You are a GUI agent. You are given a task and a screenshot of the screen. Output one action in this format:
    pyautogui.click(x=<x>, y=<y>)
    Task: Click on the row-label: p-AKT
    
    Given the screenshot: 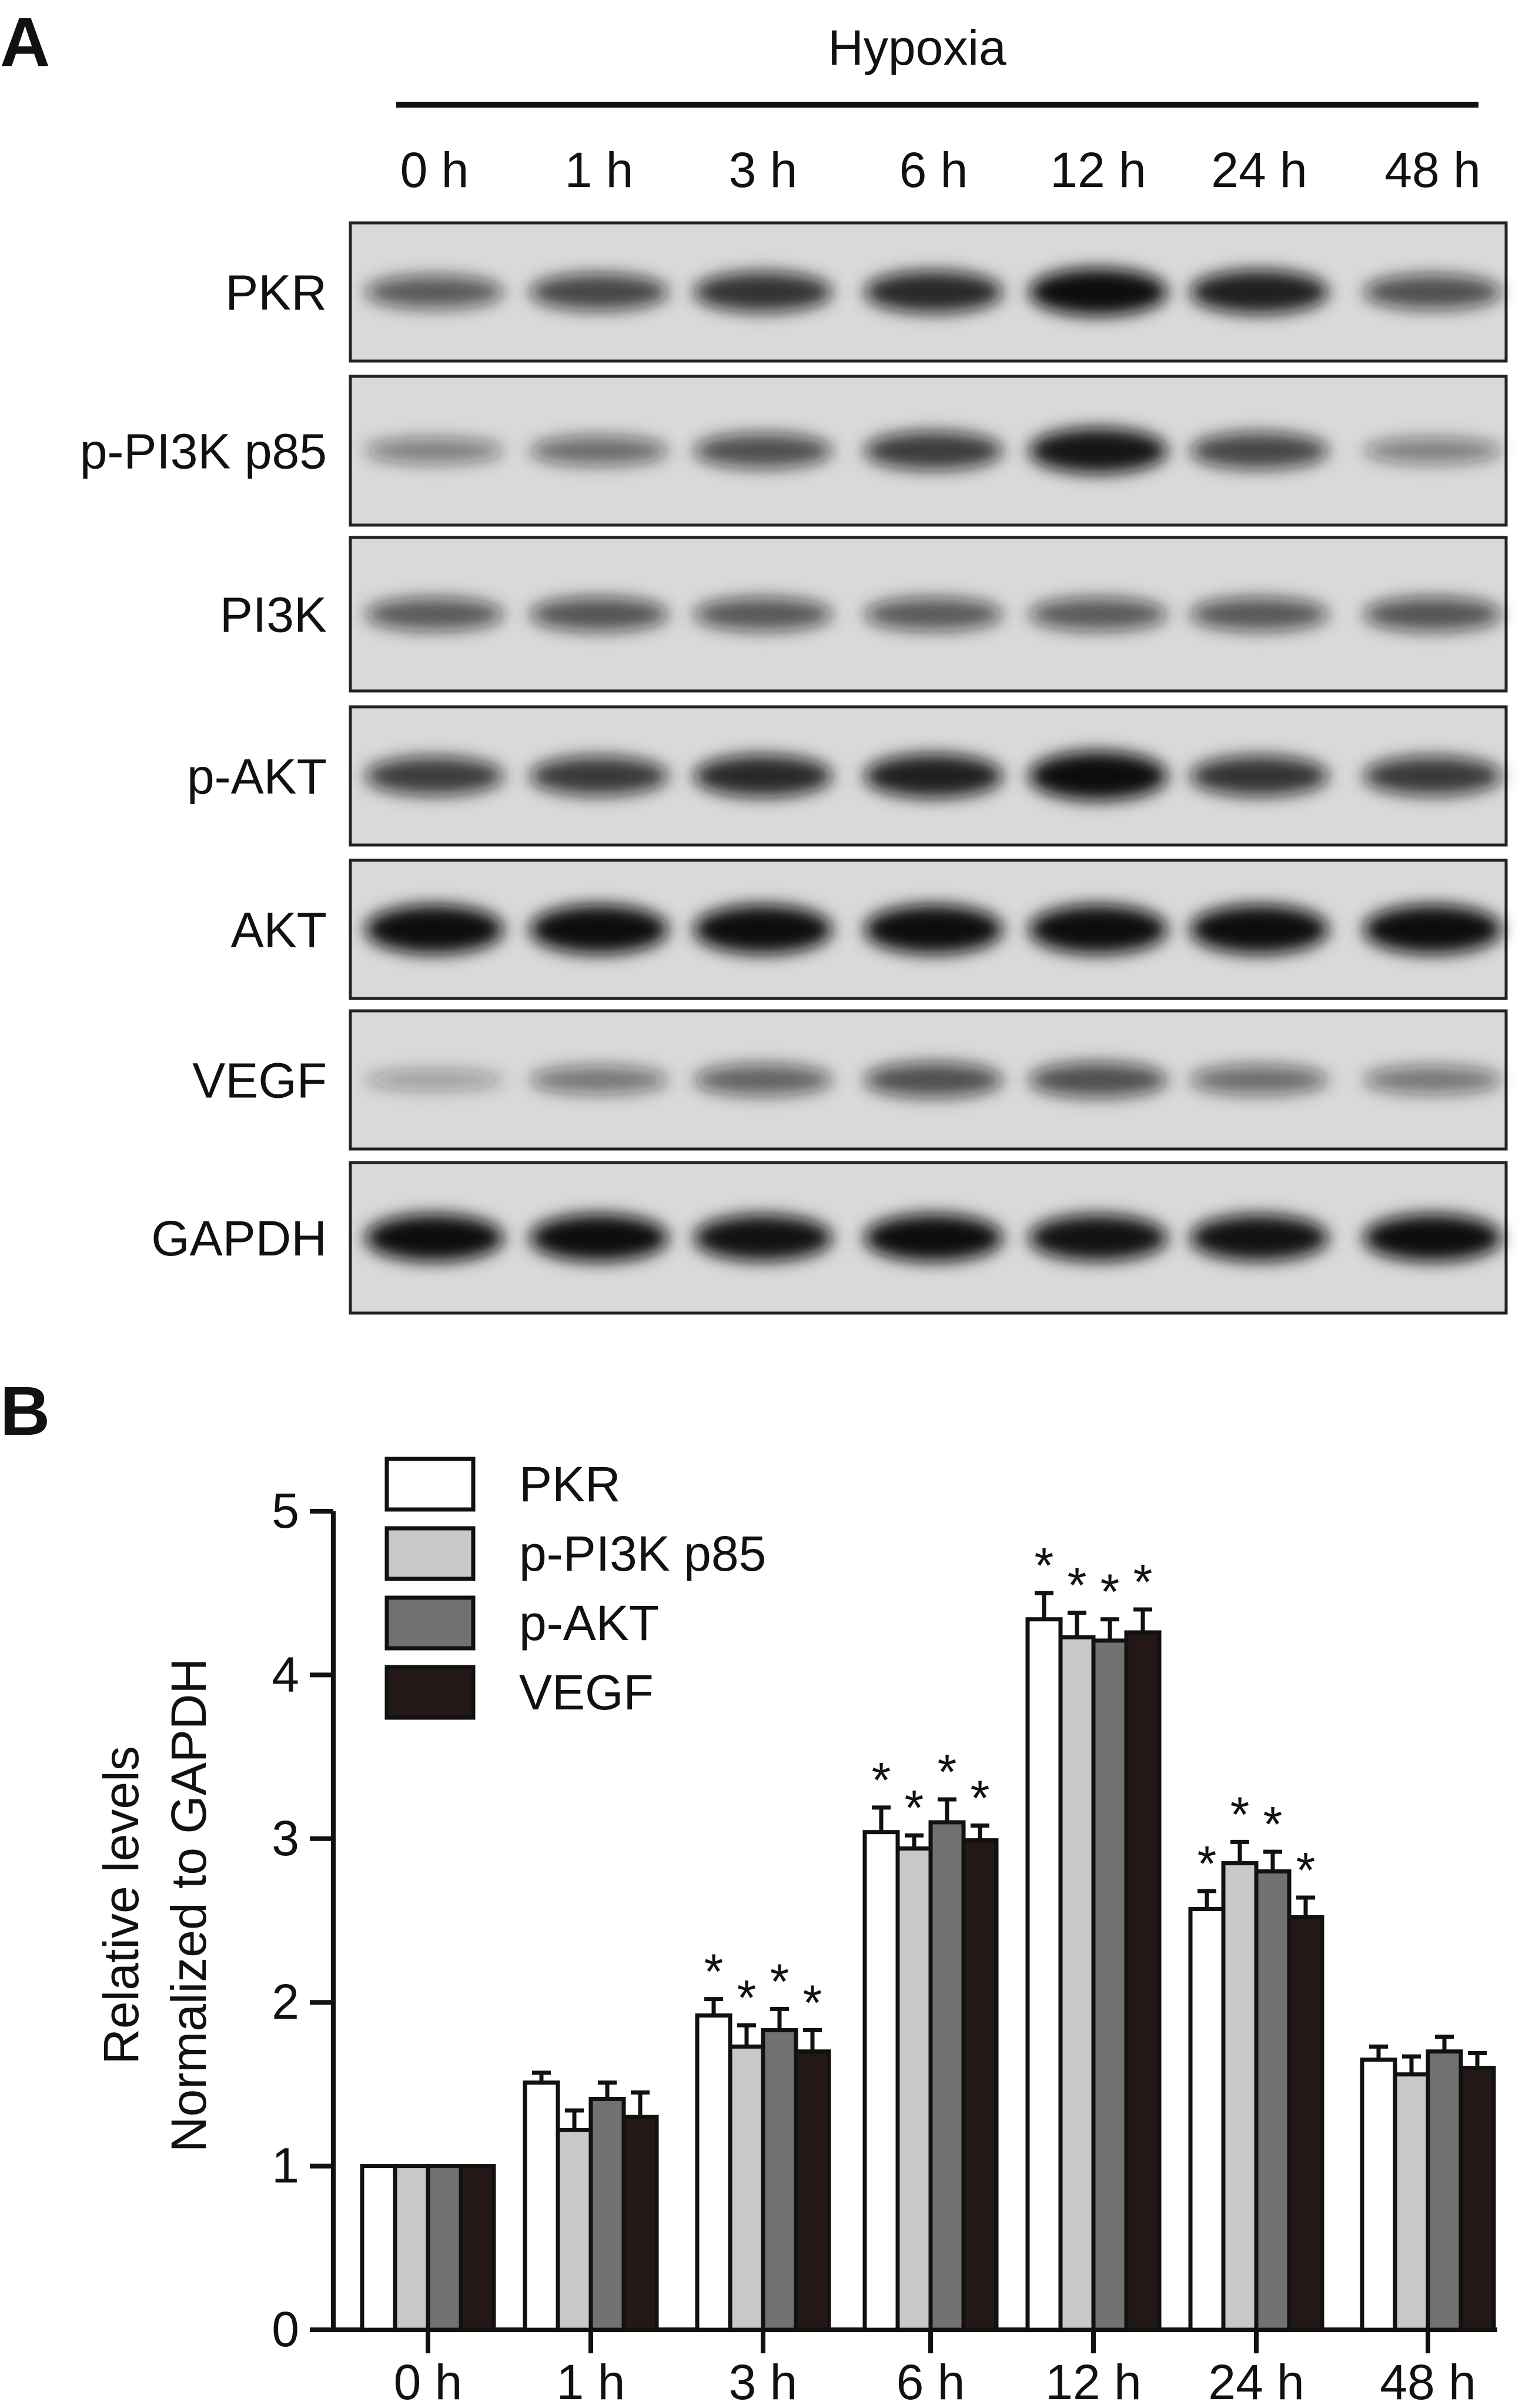 What is the action you would take?
    pyautogui.click(x=257, y=776)
    